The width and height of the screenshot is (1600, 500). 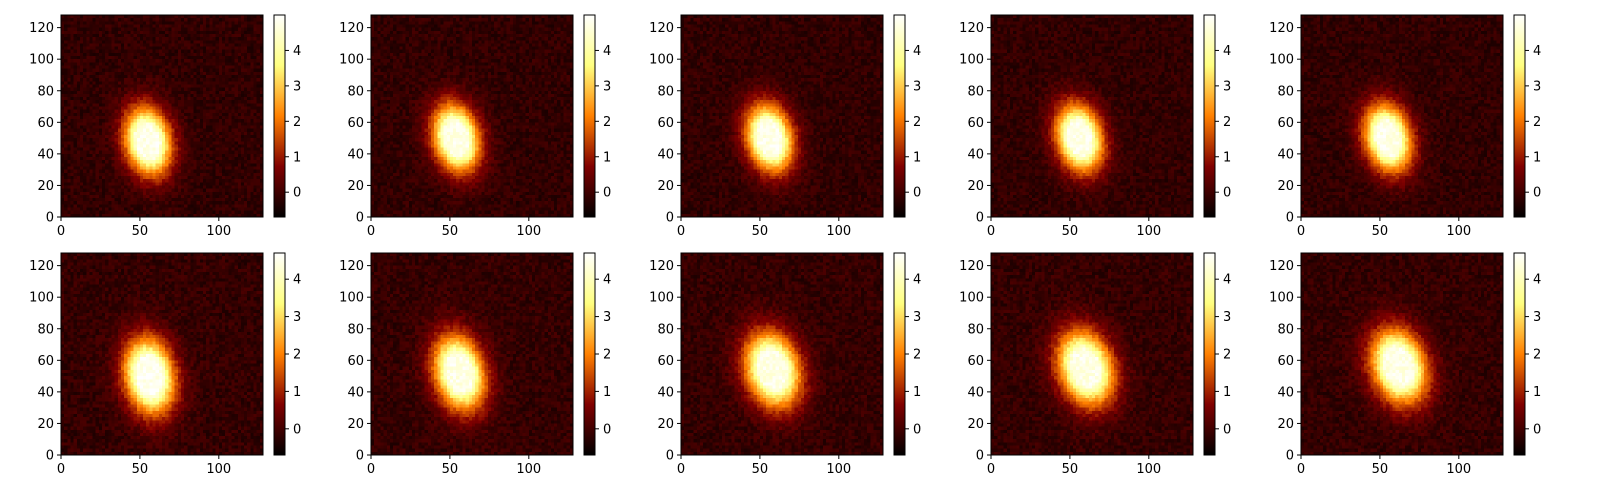 I want to click on panel-r2-c1: 0 50 100 0 20 40 60 80 100 120 0 1 2 3 4, so click(x=165, y=364).